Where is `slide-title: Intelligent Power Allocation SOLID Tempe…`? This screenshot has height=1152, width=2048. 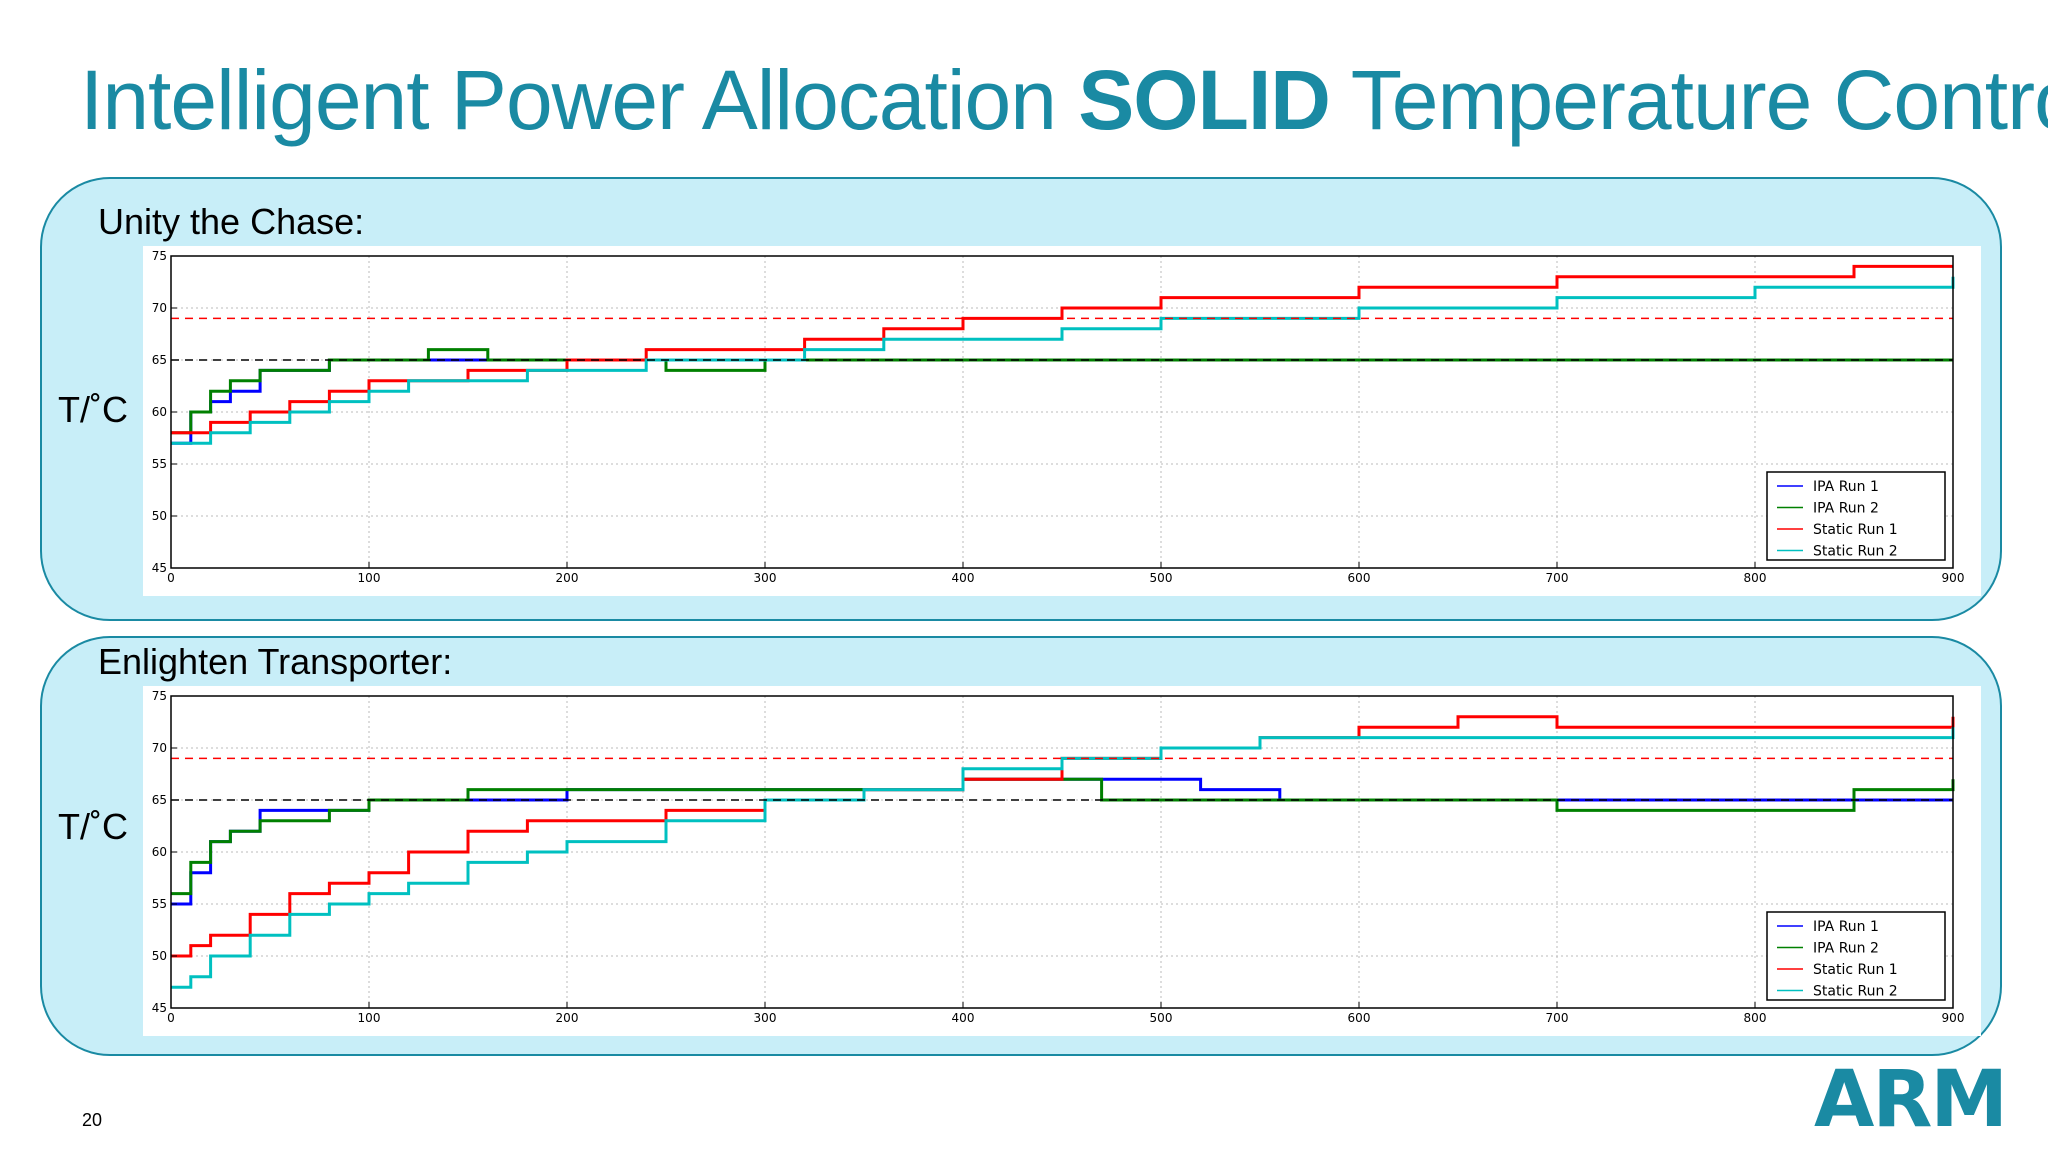 slide-title: Intelligent Power Allocation SOLID Tempe… is located at coordinates (1064, 100).